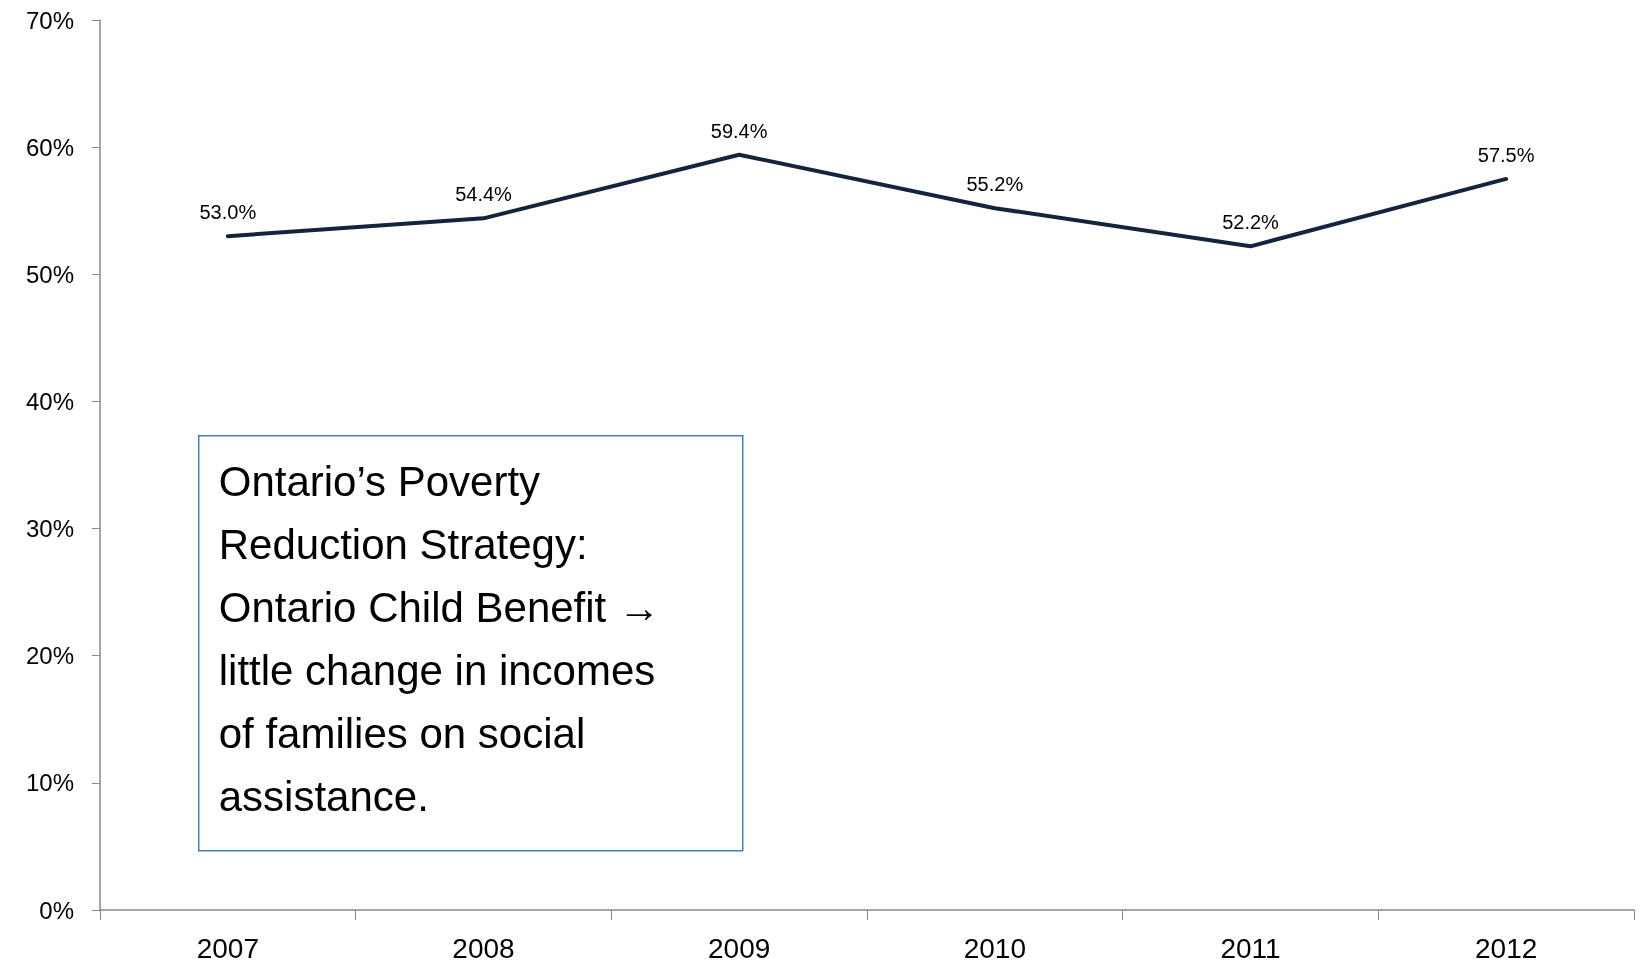 The height and width of the screenshot is (974, 1648). I want to click on y-tick-label: 40%, so click(49, 401).